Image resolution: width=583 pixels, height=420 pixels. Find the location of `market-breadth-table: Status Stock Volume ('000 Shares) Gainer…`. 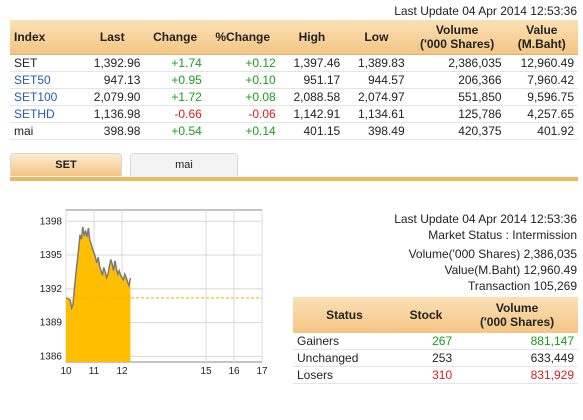

market-breadth-table: Status Stock Volume ('000 Shares) Gainer… is located at coordinates (435, 340).